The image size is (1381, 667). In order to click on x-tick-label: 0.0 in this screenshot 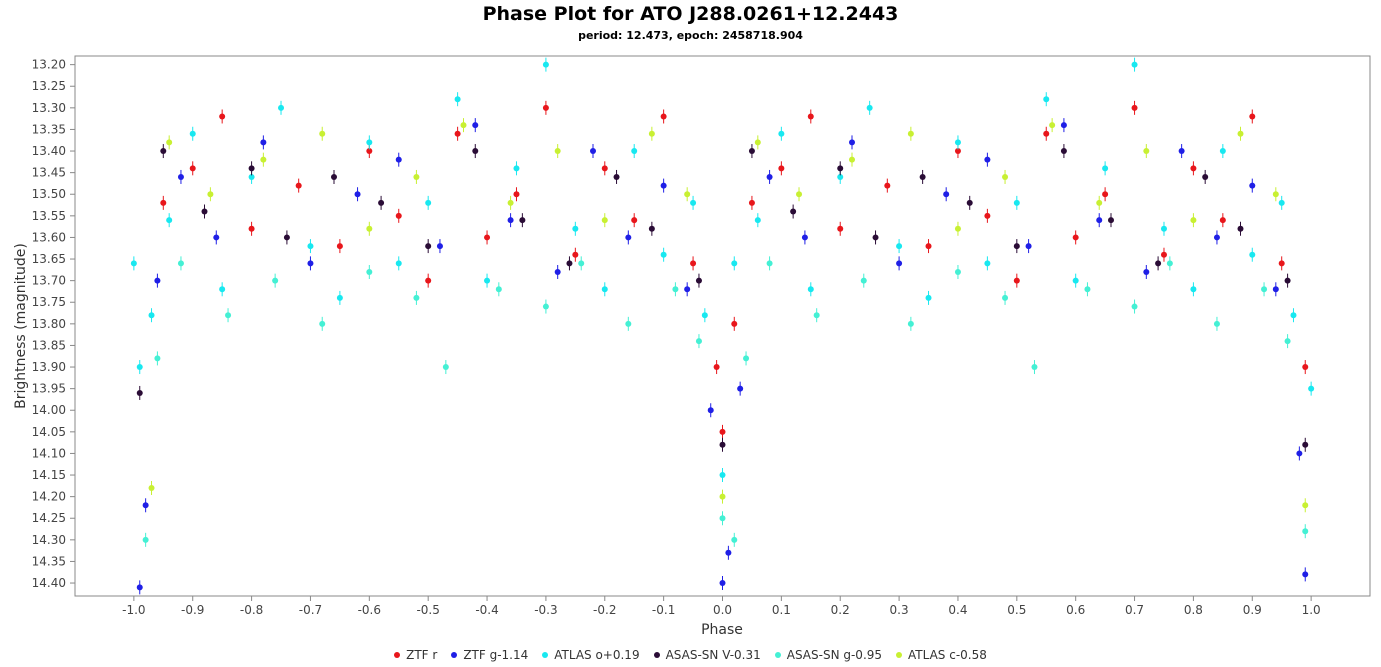, I will do `click(722, 610)`.